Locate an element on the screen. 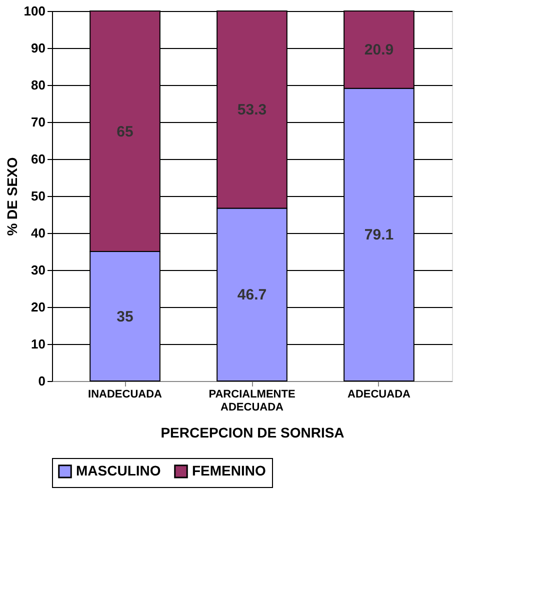  x-tick-label: ADECUADA is located at coordinates (379, 394).